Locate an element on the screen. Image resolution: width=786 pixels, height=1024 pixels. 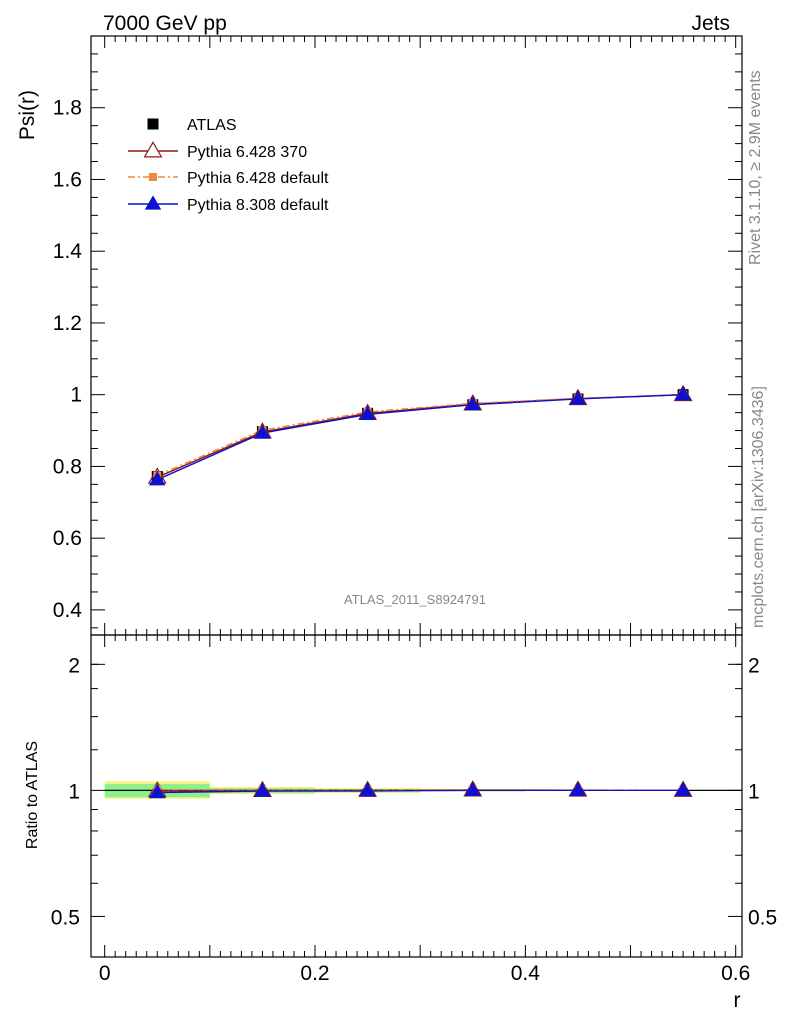
y-tick-label: 1.8 is located at coordinates (67, 108).